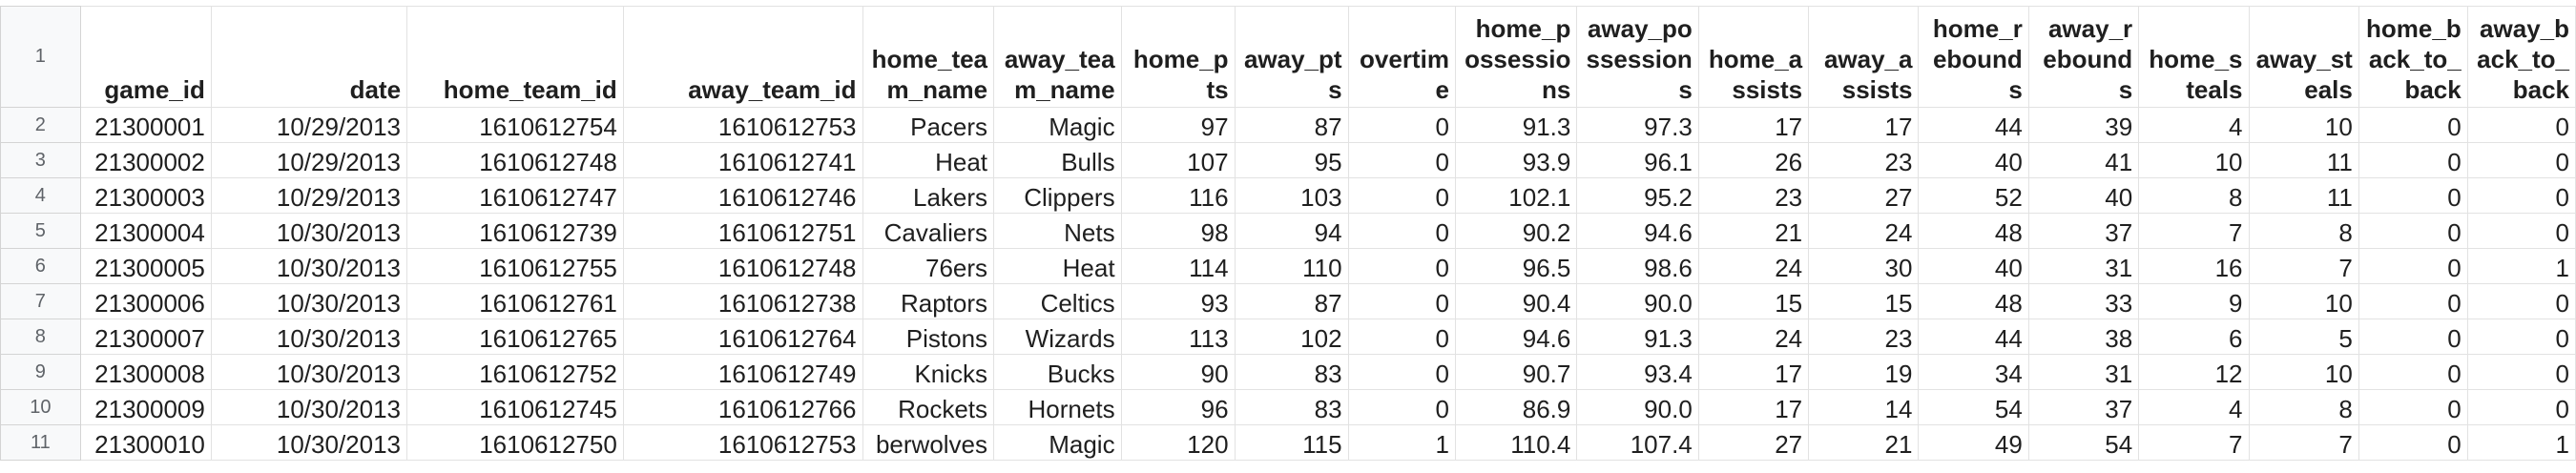 The height and width of the screenshot is (473, 2576). What do you see at coordinates (1291, 125) in the screenshot?
I see `cell-away-pts: 87` at bounding box center [1291, 125].